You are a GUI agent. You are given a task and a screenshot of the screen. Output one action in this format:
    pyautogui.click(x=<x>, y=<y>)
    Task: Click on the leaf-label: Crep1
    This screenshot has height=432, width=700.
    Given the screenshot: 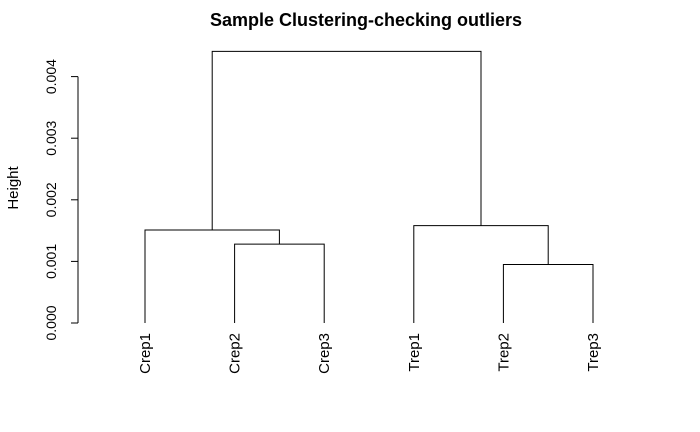 What is the action you would take?
    pyautogui.click(x=145, y=353)
    